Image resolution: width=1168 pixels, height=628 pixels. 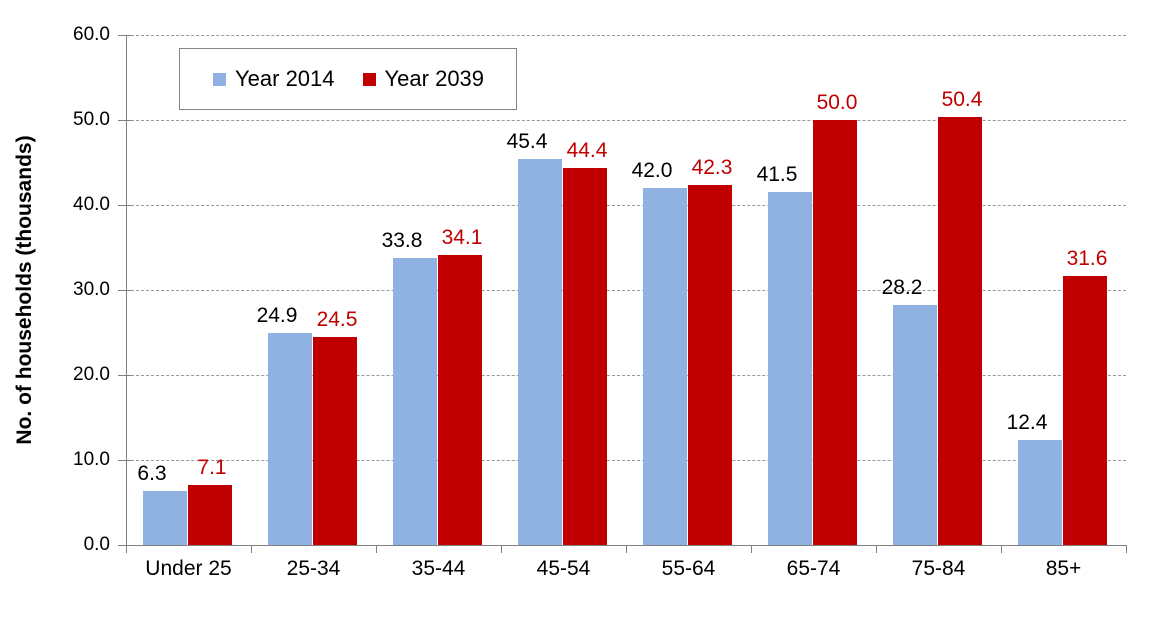 I want to click on data-label-year-2014-85: 12.4, so click(x=1027, y=422).